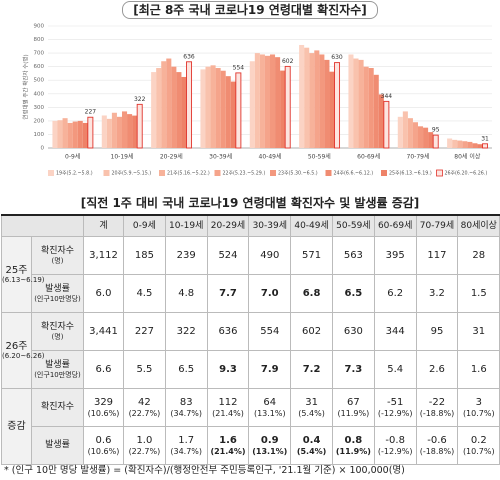 The width and height of the screenshot is (500, 480). What do you see at coordinates (57, 445) in the screenshot?
I see `row-name: 발생률` at bounding box center [57, 445].